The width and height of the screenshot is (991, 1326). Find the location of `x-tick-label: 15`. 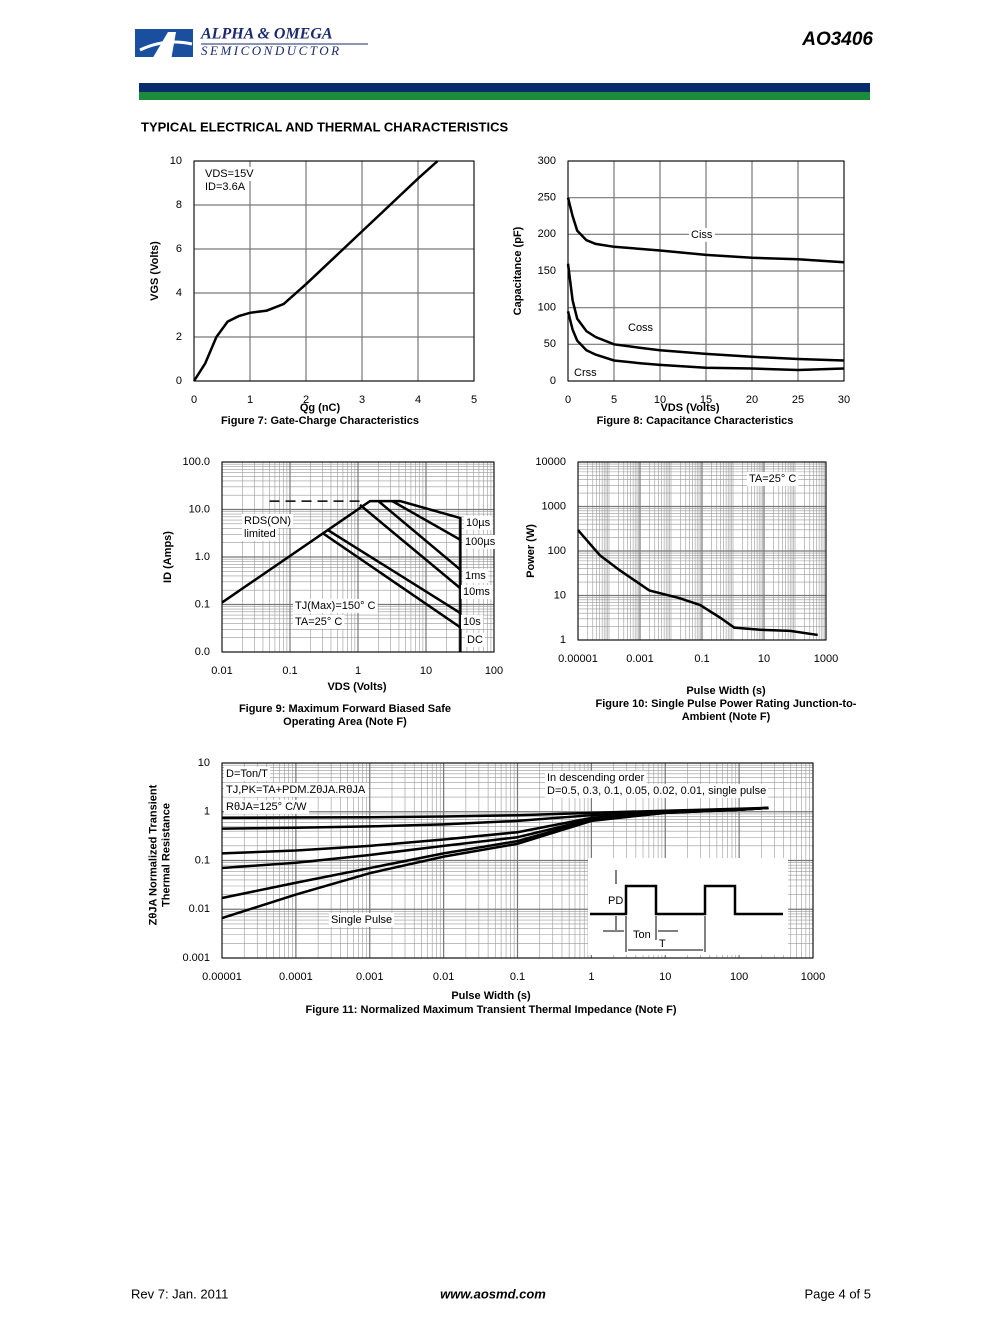

x-tick-label: 15 is located at coordinates (706, 400).